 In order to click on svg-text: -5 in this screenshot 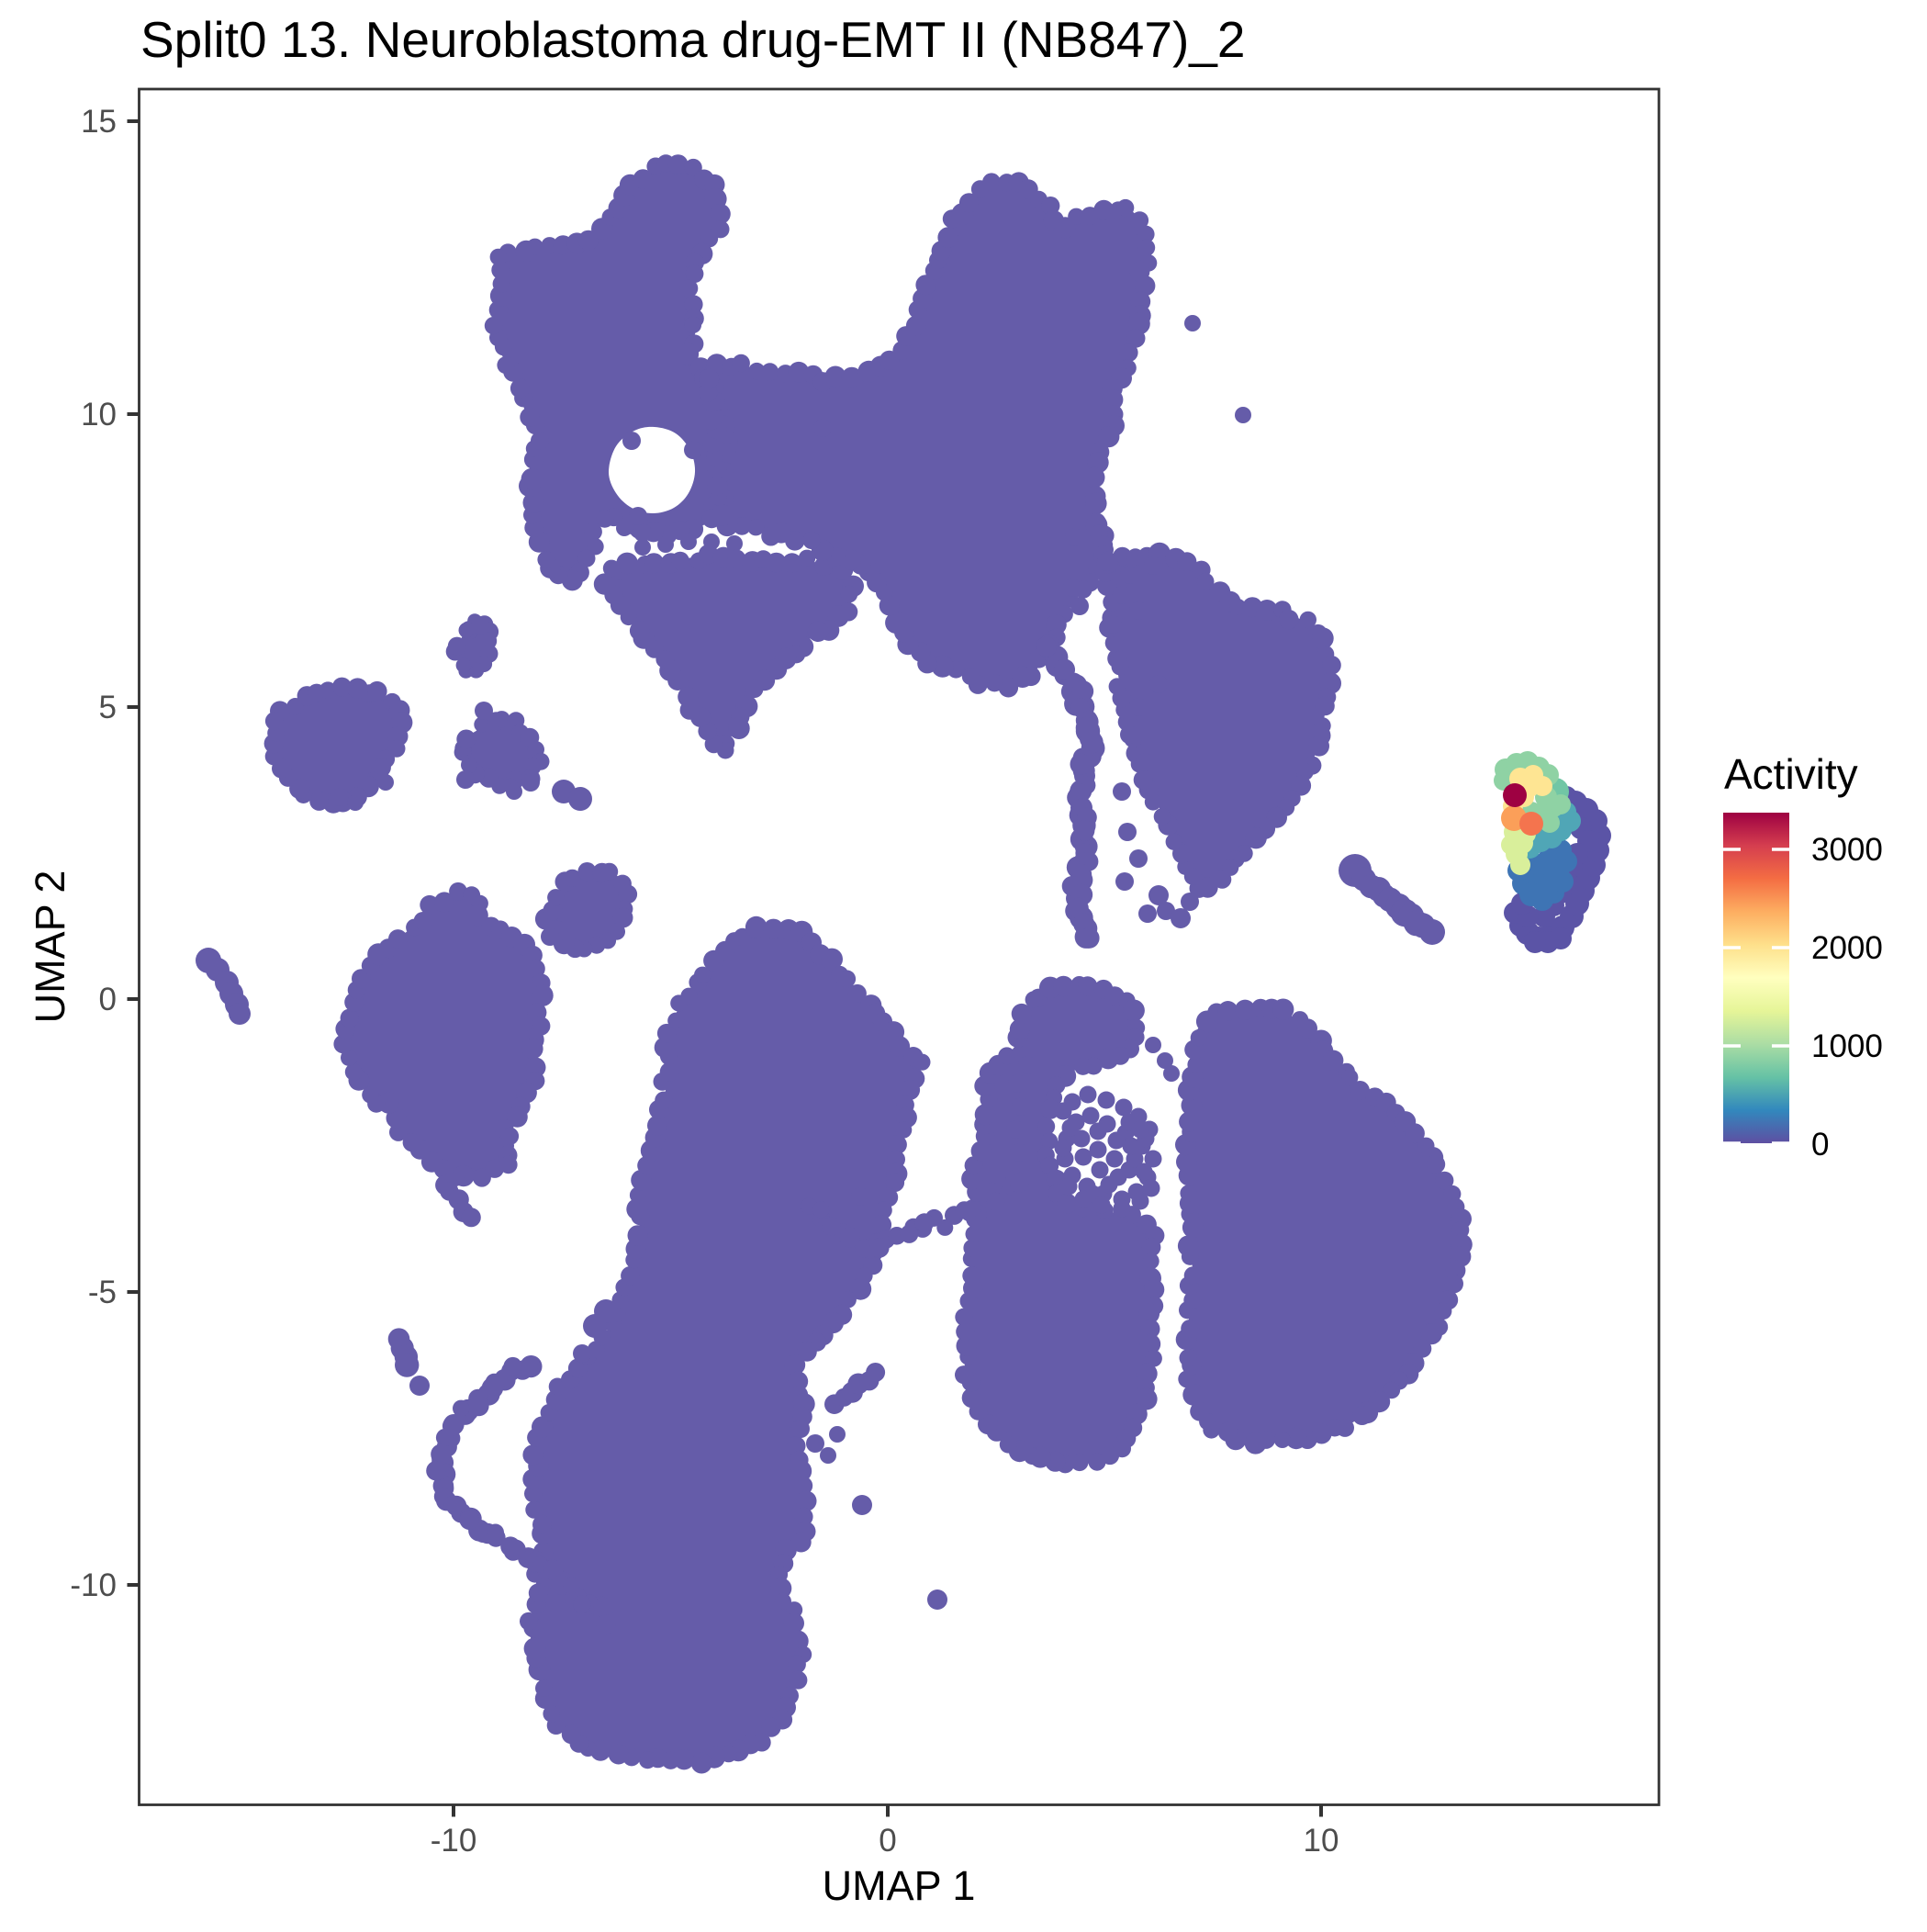, I will do `click(102, 1292)`.